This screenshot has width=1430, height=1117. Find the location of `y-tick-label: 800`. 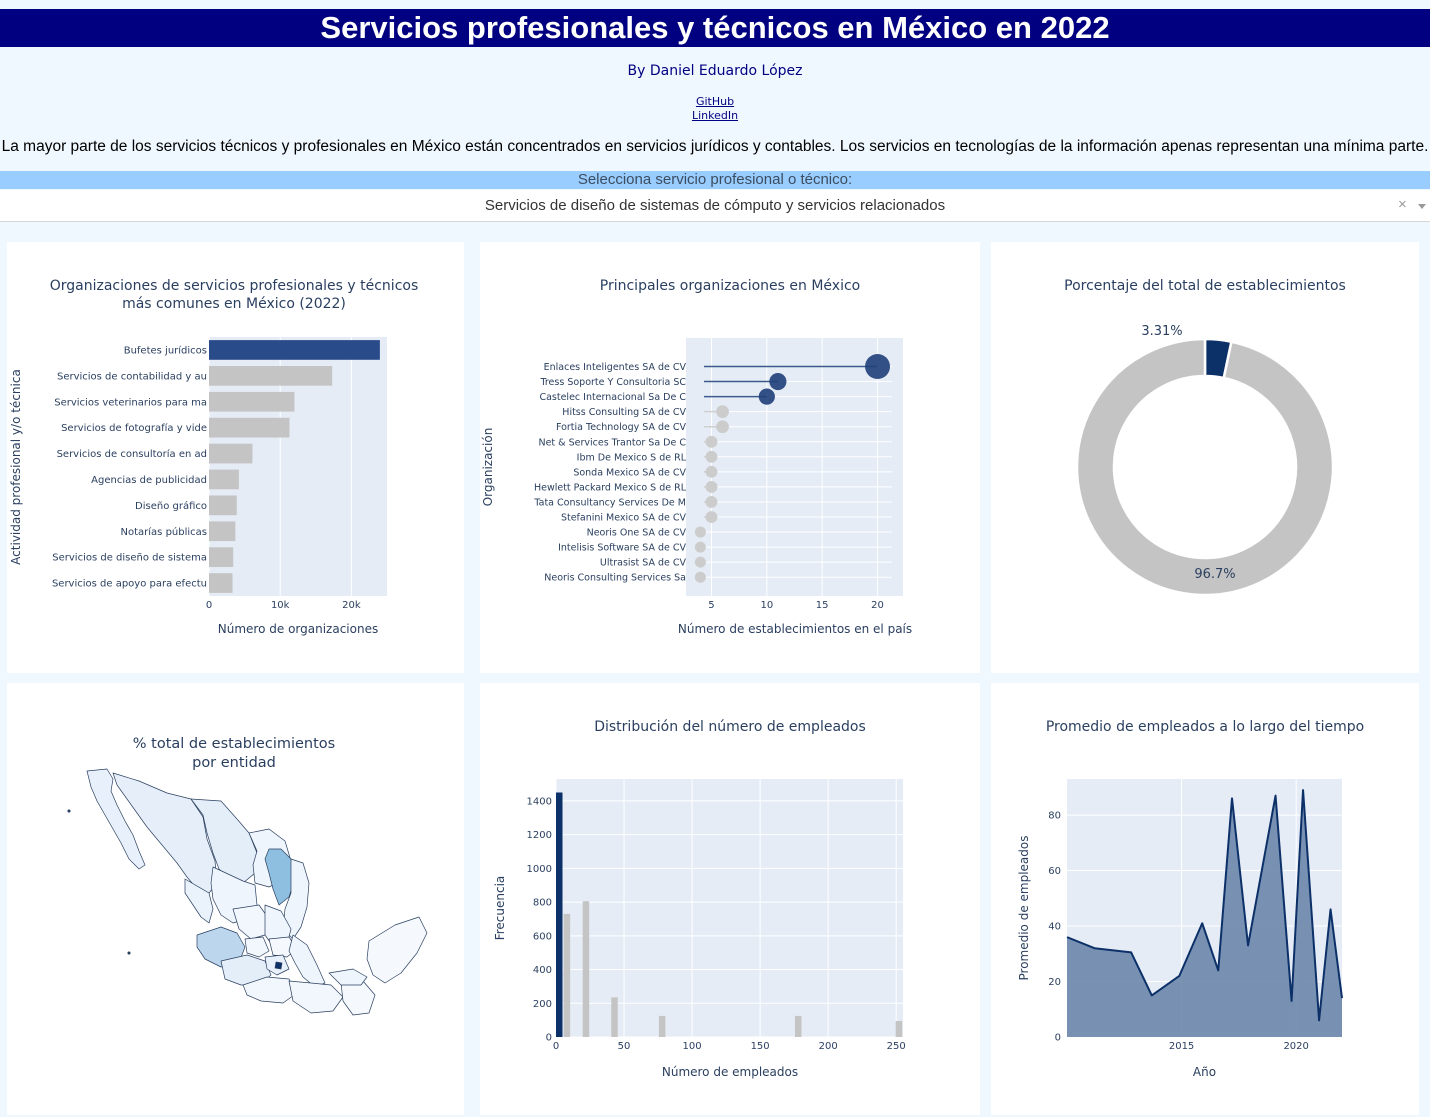

y-tick-label: 800 is located at coordinates (542, 903).